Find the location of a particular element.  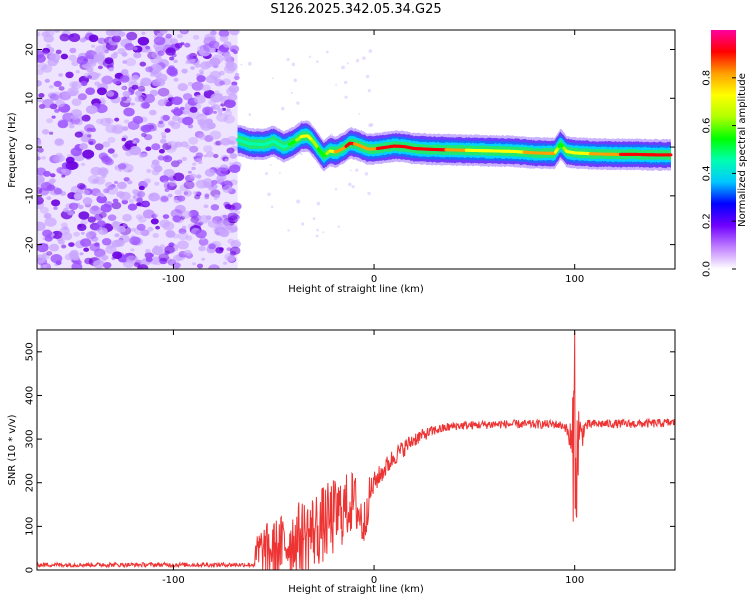

colorbar-tick-label: 0.6 is located at coordinates (707, 126).